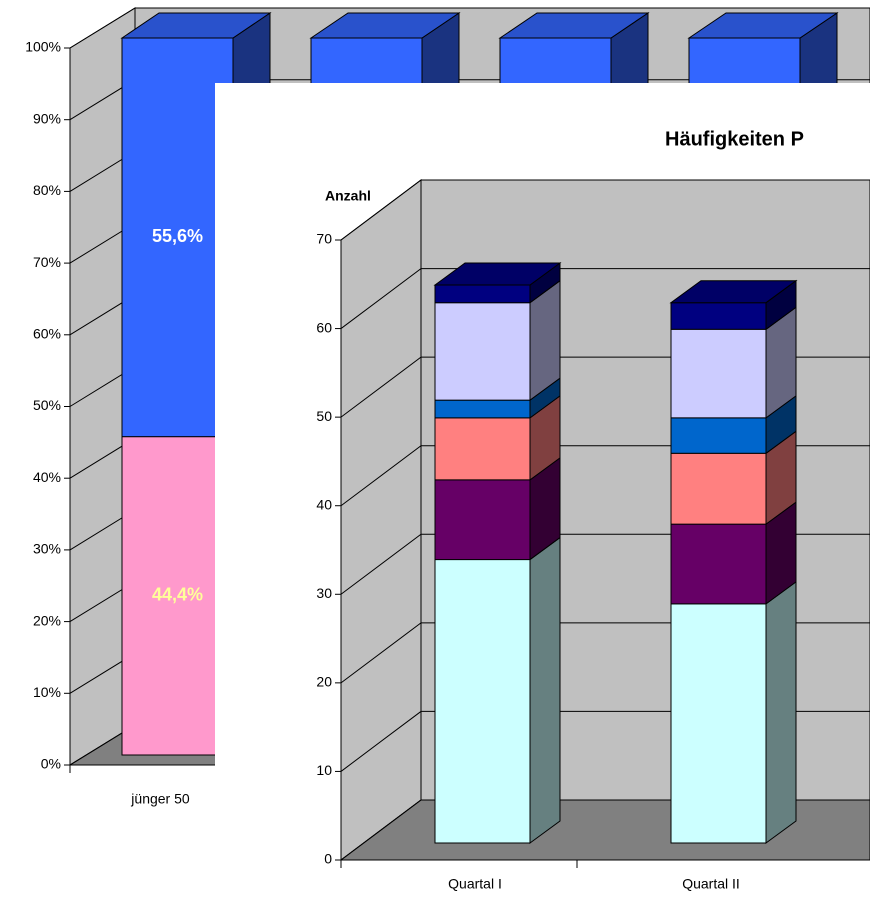  What do you see at coordinates (348, 196) in the screenshot?
I see `y-axis-label: Anzahl` at bounding box center [348, 196].